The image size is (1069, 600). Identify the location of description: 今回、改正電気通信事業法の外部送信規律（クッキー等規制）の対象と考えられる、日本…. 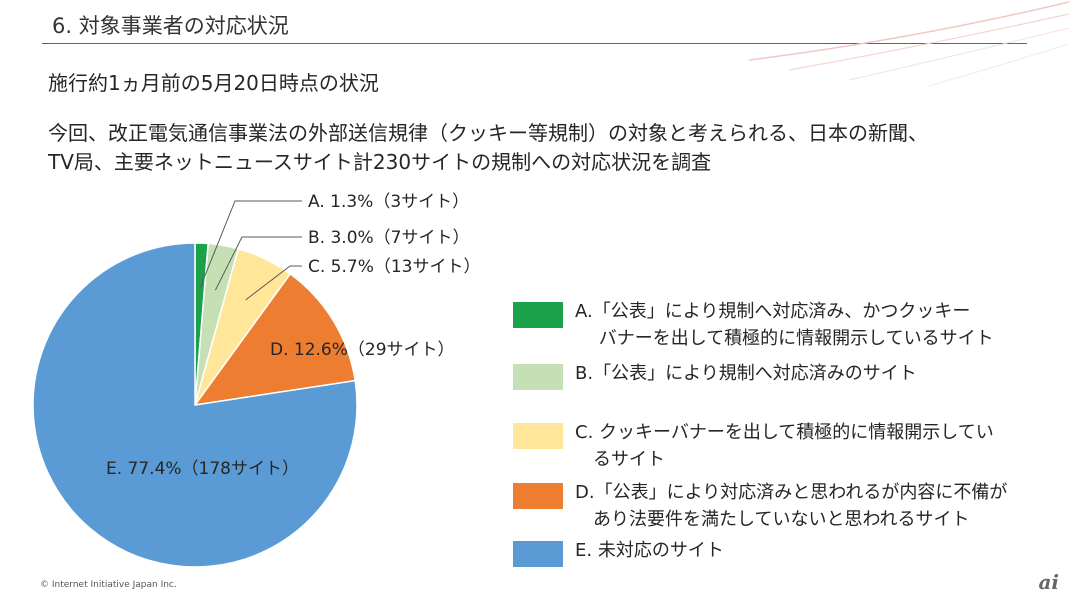
(553, 148).